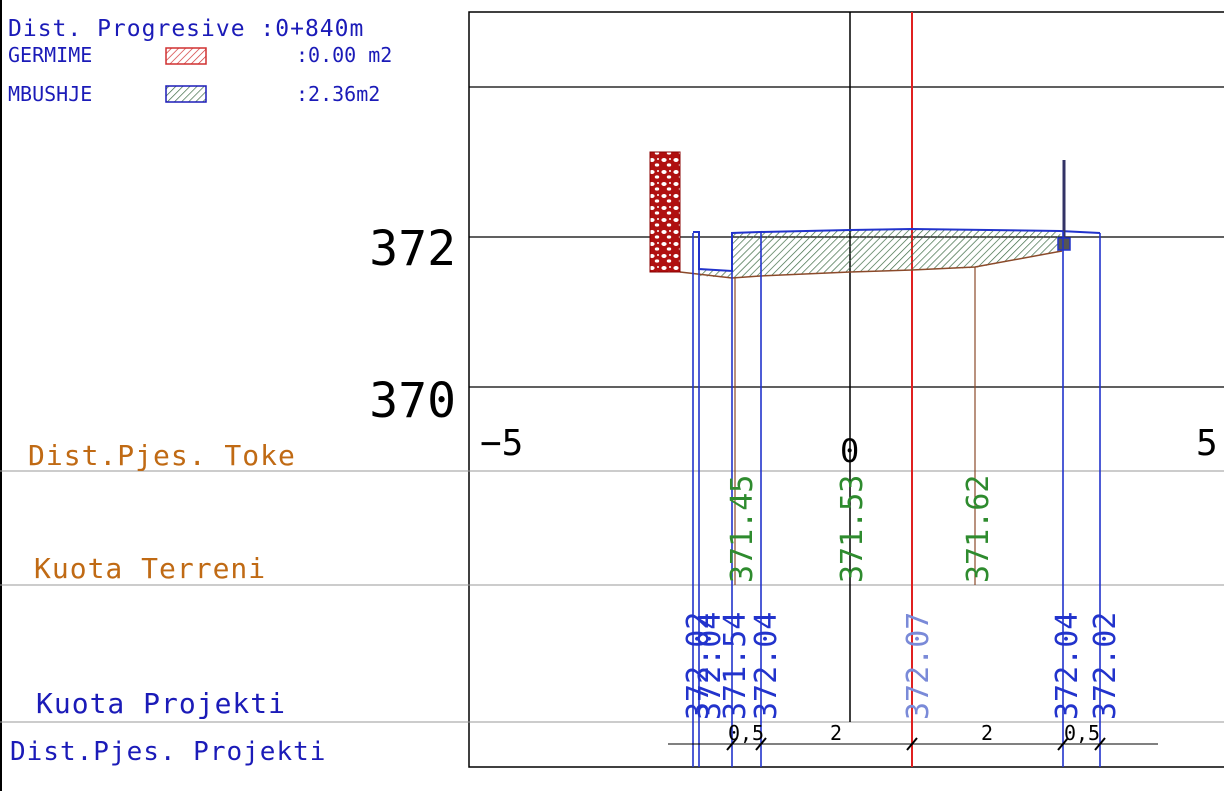 The image size is (1224, 791). What do you see at coordinates (742, 529) in the screenshot?
I see `terrain-elevation-label: 371.45` at bounding box center [742, 529].